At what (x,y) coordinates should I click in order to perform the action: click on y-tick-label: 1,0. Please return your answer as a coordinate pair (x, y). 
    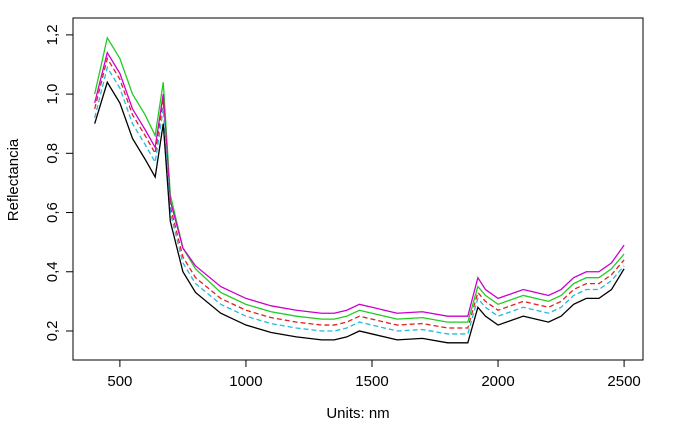
    Looking at the image, I should click on (52, 94).